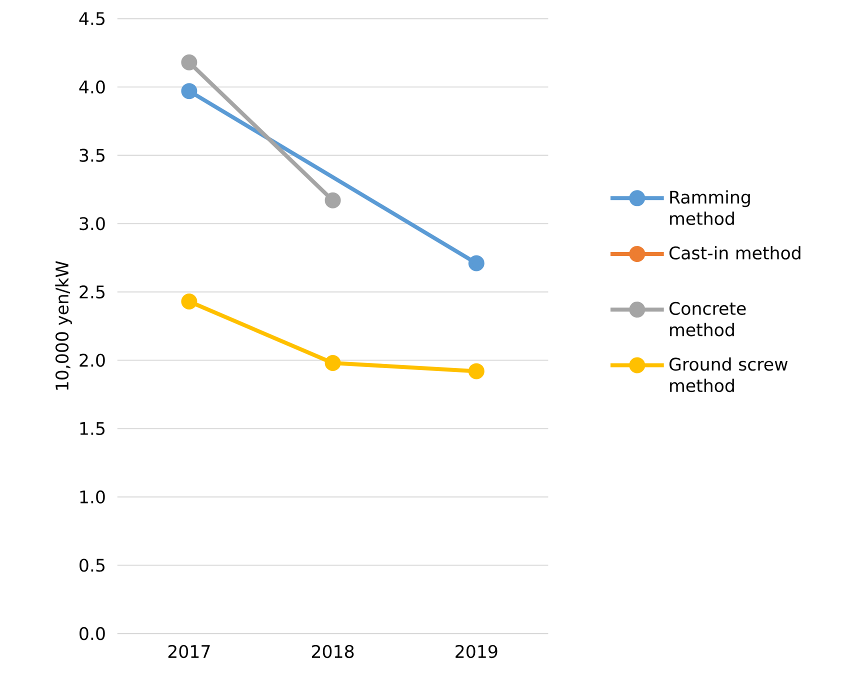 The width and height of the screenshot is (863, 684). What do you see at coordinates (92, 223) in the screenshot?
I see `y-tick-label: 3.0` at bounding box center [92, 223].